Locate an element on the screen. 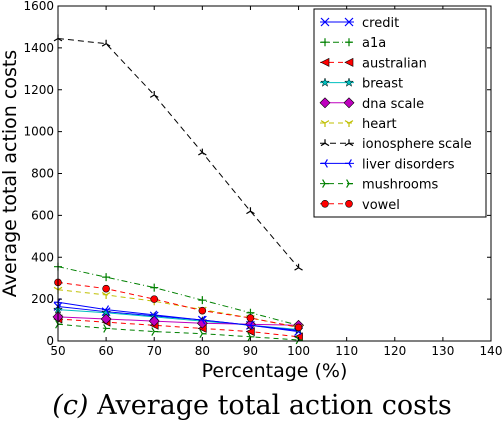  series-line-mushrooms is located at coordinates (178, 332).